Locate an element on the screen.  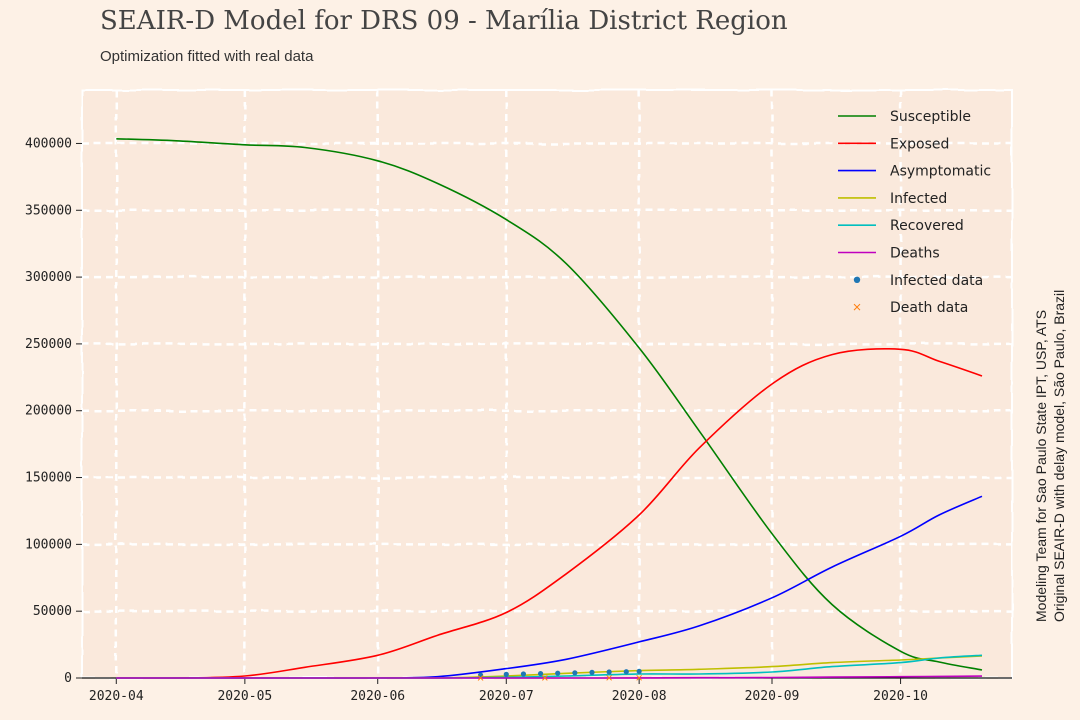
x-tick-label: 2020-10 is located at coordinates (900, 696).